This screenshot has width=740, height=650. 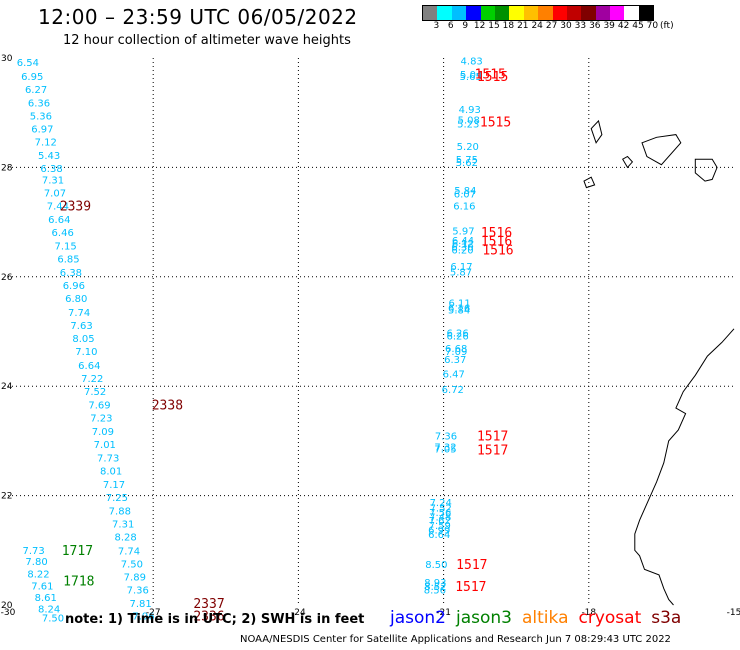 I want to click on swh-value: 7.48, so click(x=440, y=517).